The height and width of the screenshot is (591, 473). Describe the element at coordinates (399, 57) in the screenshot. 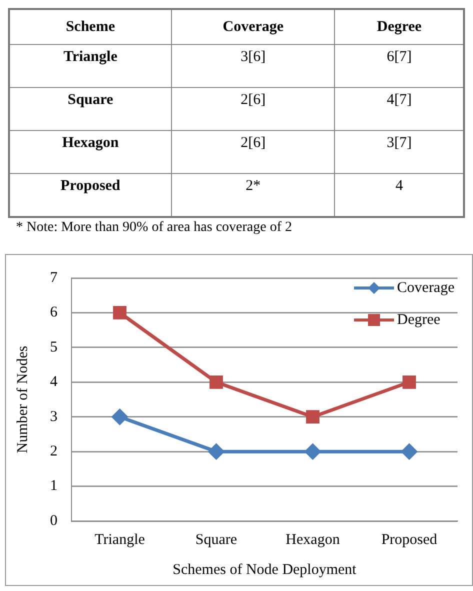

I see `text: 6[7]` at that location.